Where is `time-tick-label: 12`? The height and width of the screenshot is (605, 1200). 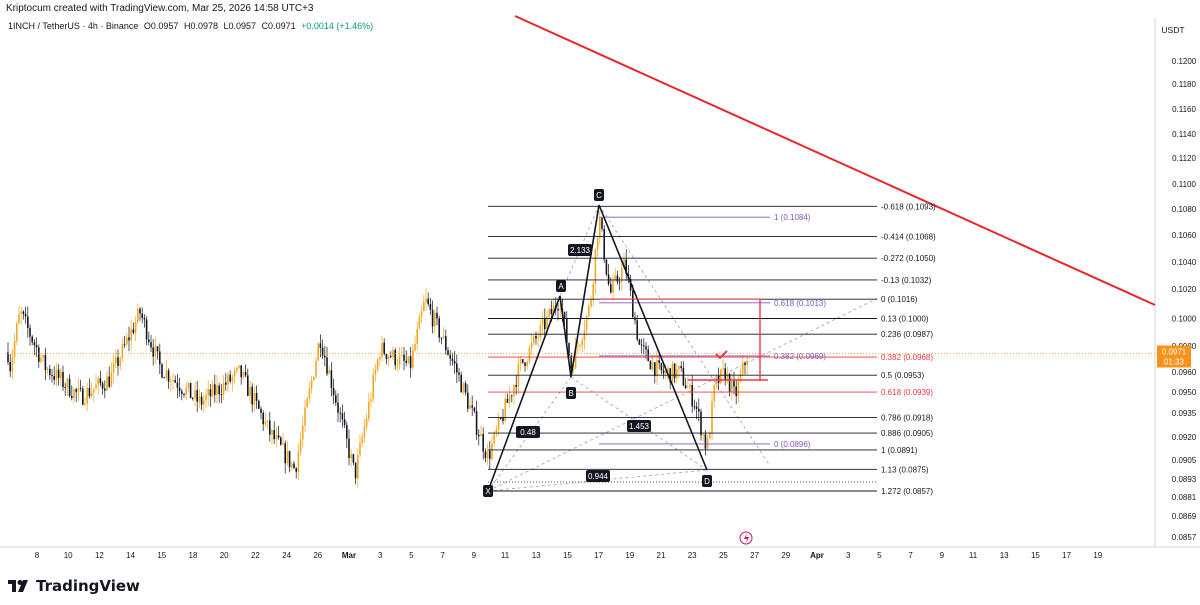 time-tick-label: 12 is located at coordinates (99, 555).